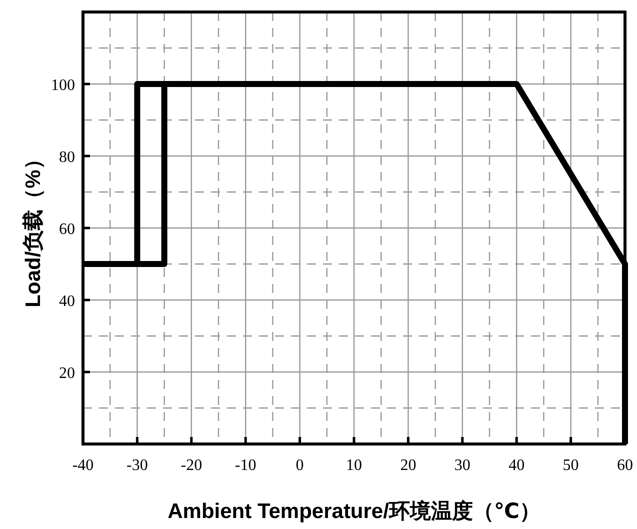  I want to click on y-tick-label: 60, so click(67, 229).